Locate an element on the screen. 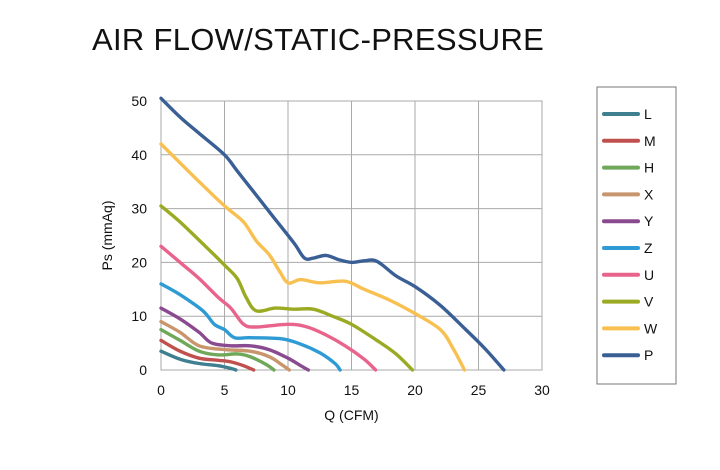  legend-label-x: X is located at coordinates (649, 194).